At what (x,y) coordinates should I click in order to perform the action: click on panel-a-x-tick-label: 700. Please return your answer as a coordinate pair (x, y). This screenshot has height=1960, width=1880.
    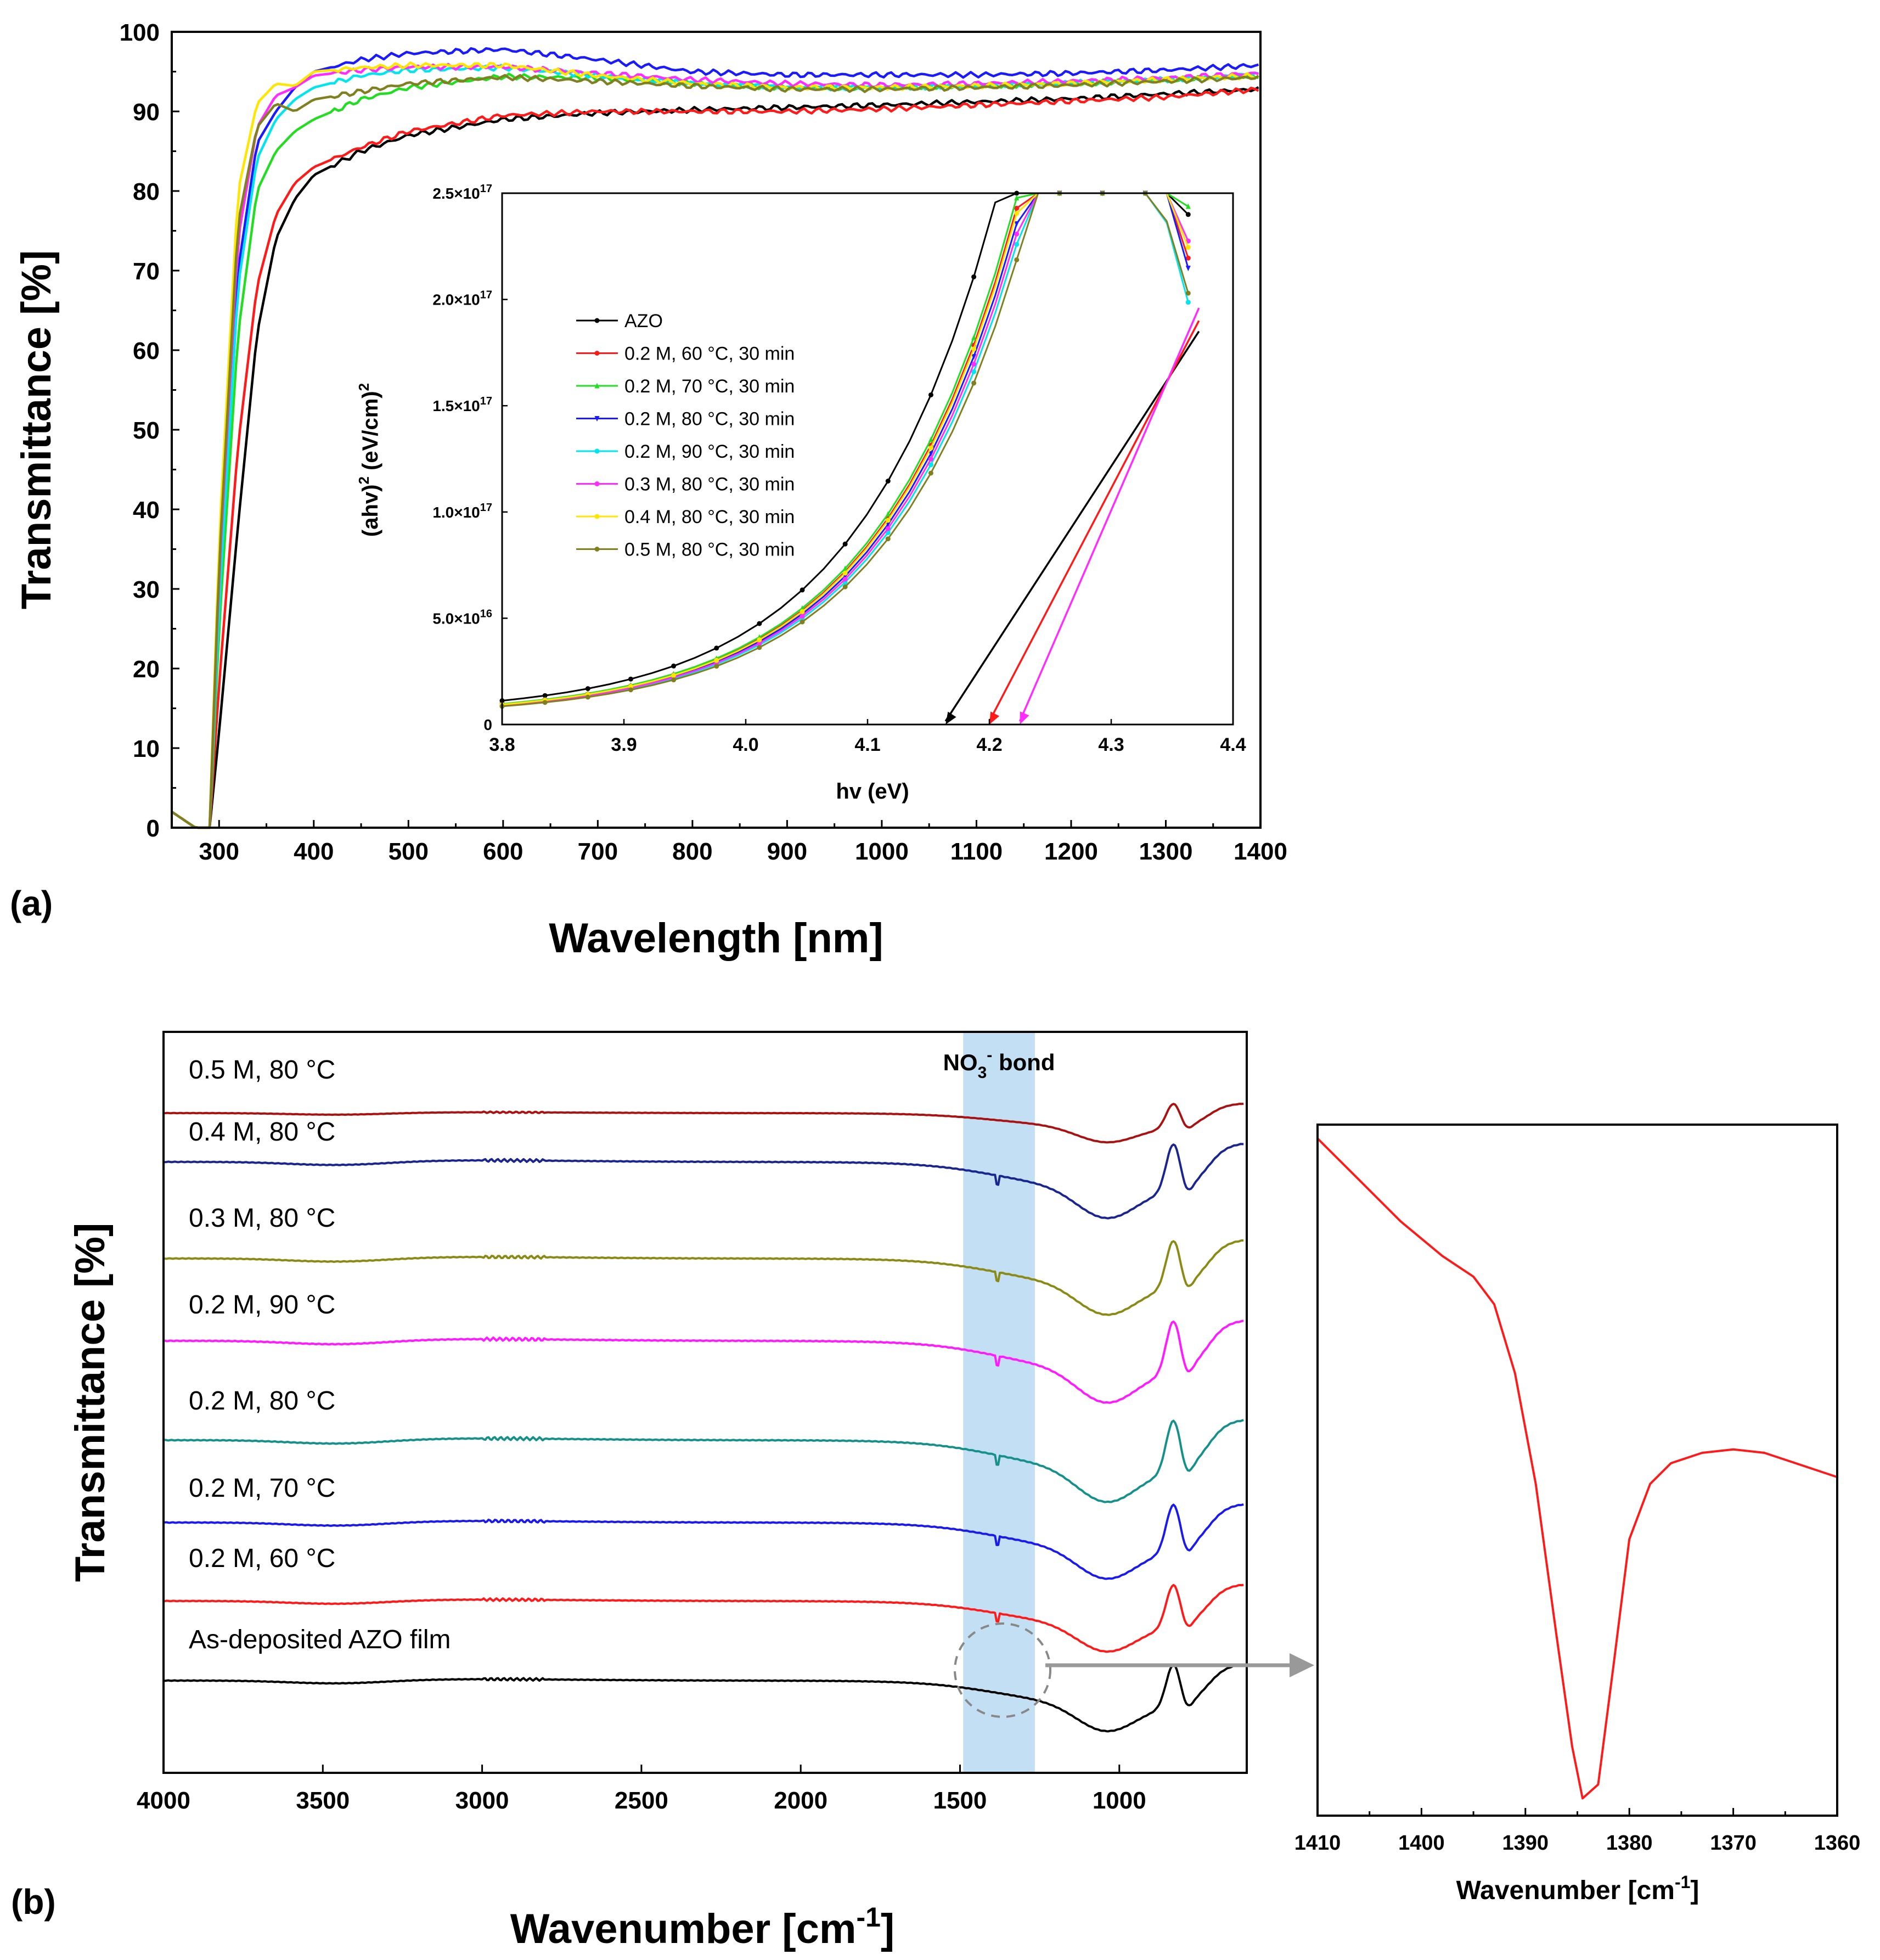
    Looking at the image, I should click on (598, 851).